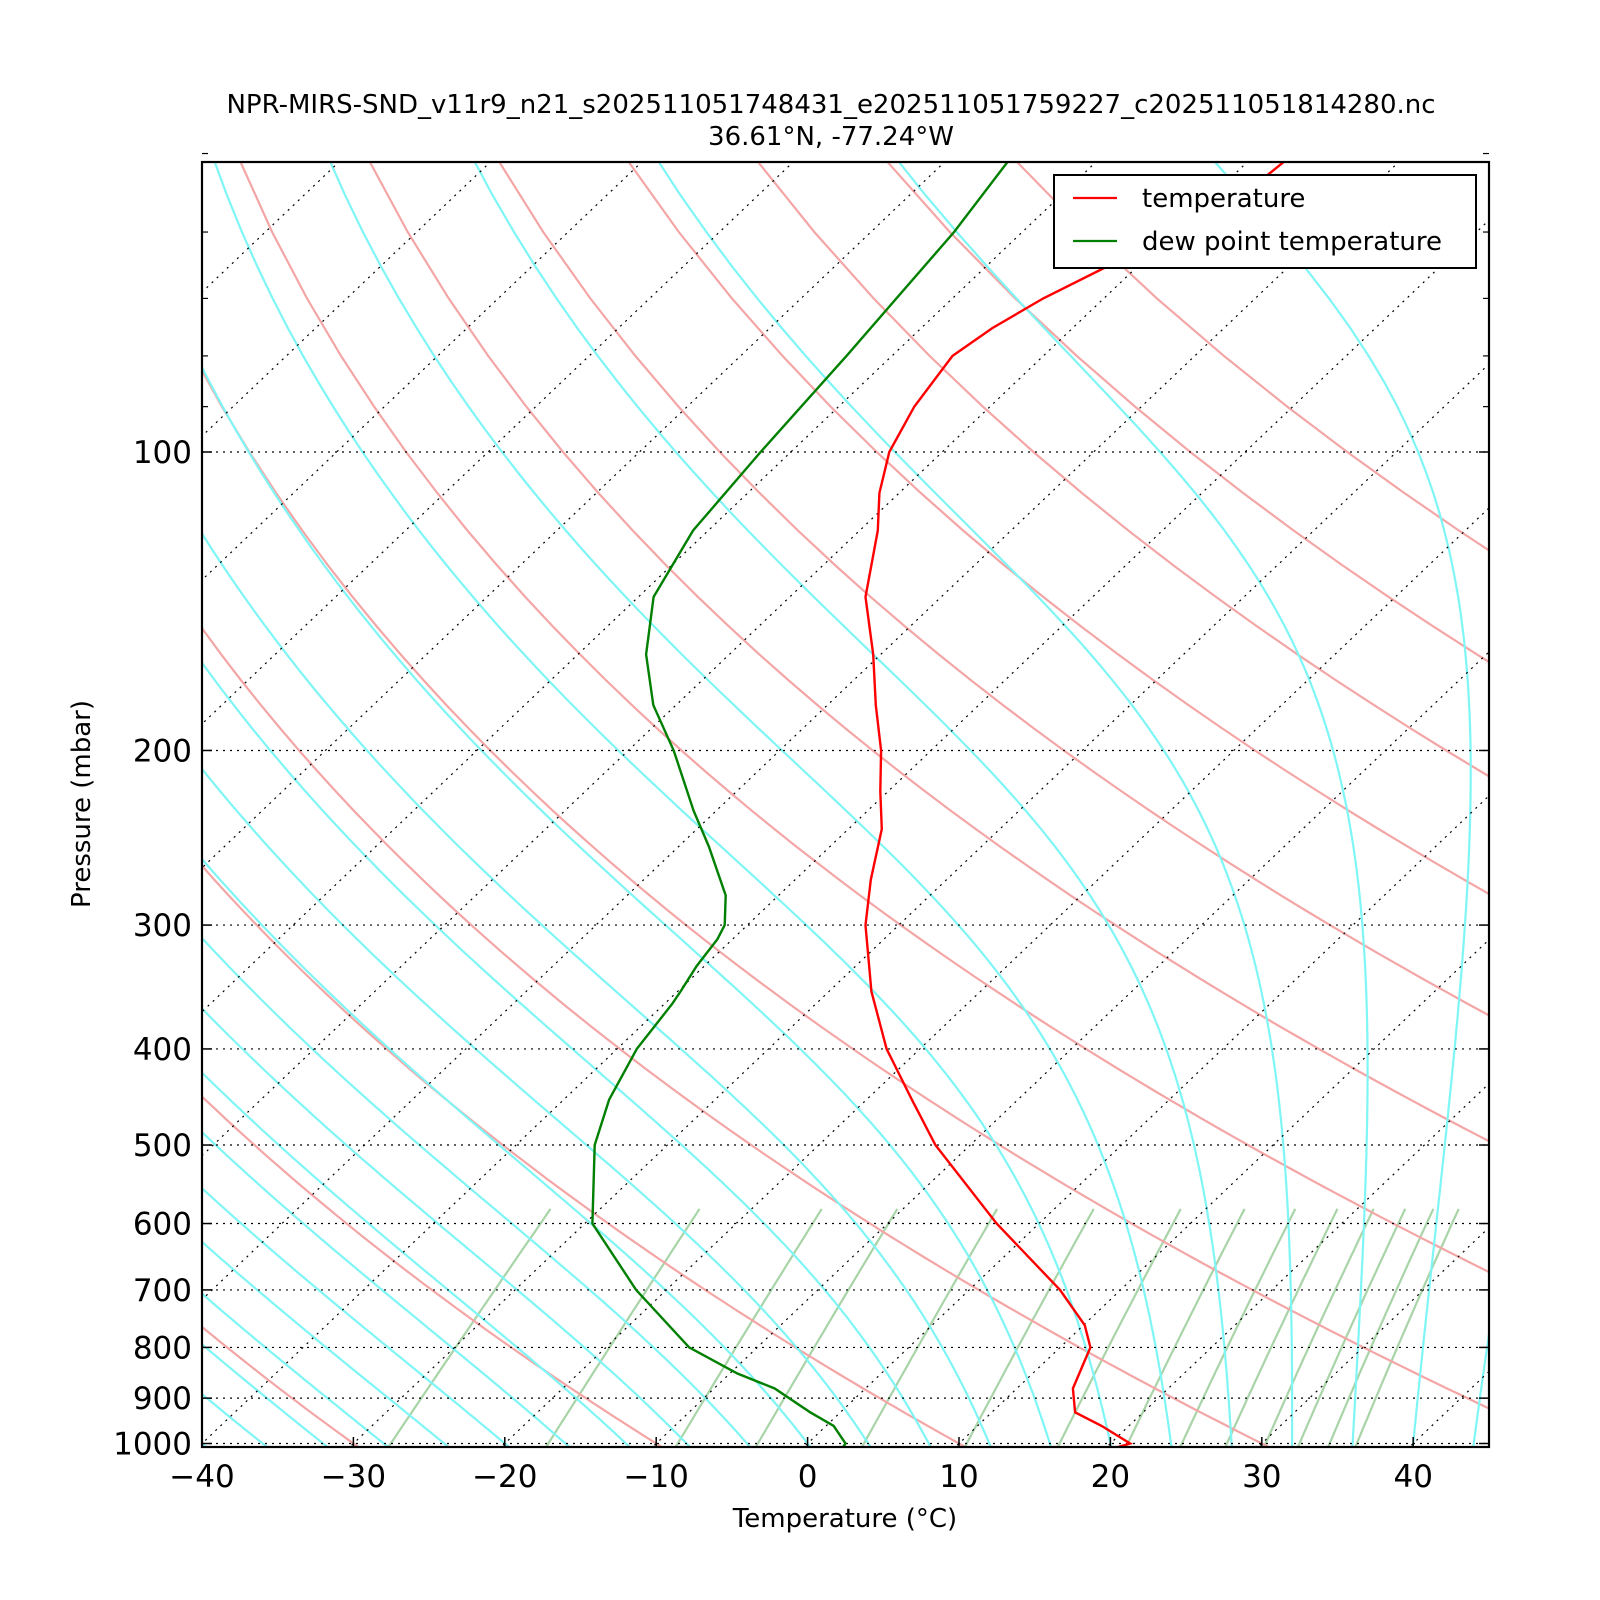  I want to click on x-tick-label: 10, so click(958, 1477).